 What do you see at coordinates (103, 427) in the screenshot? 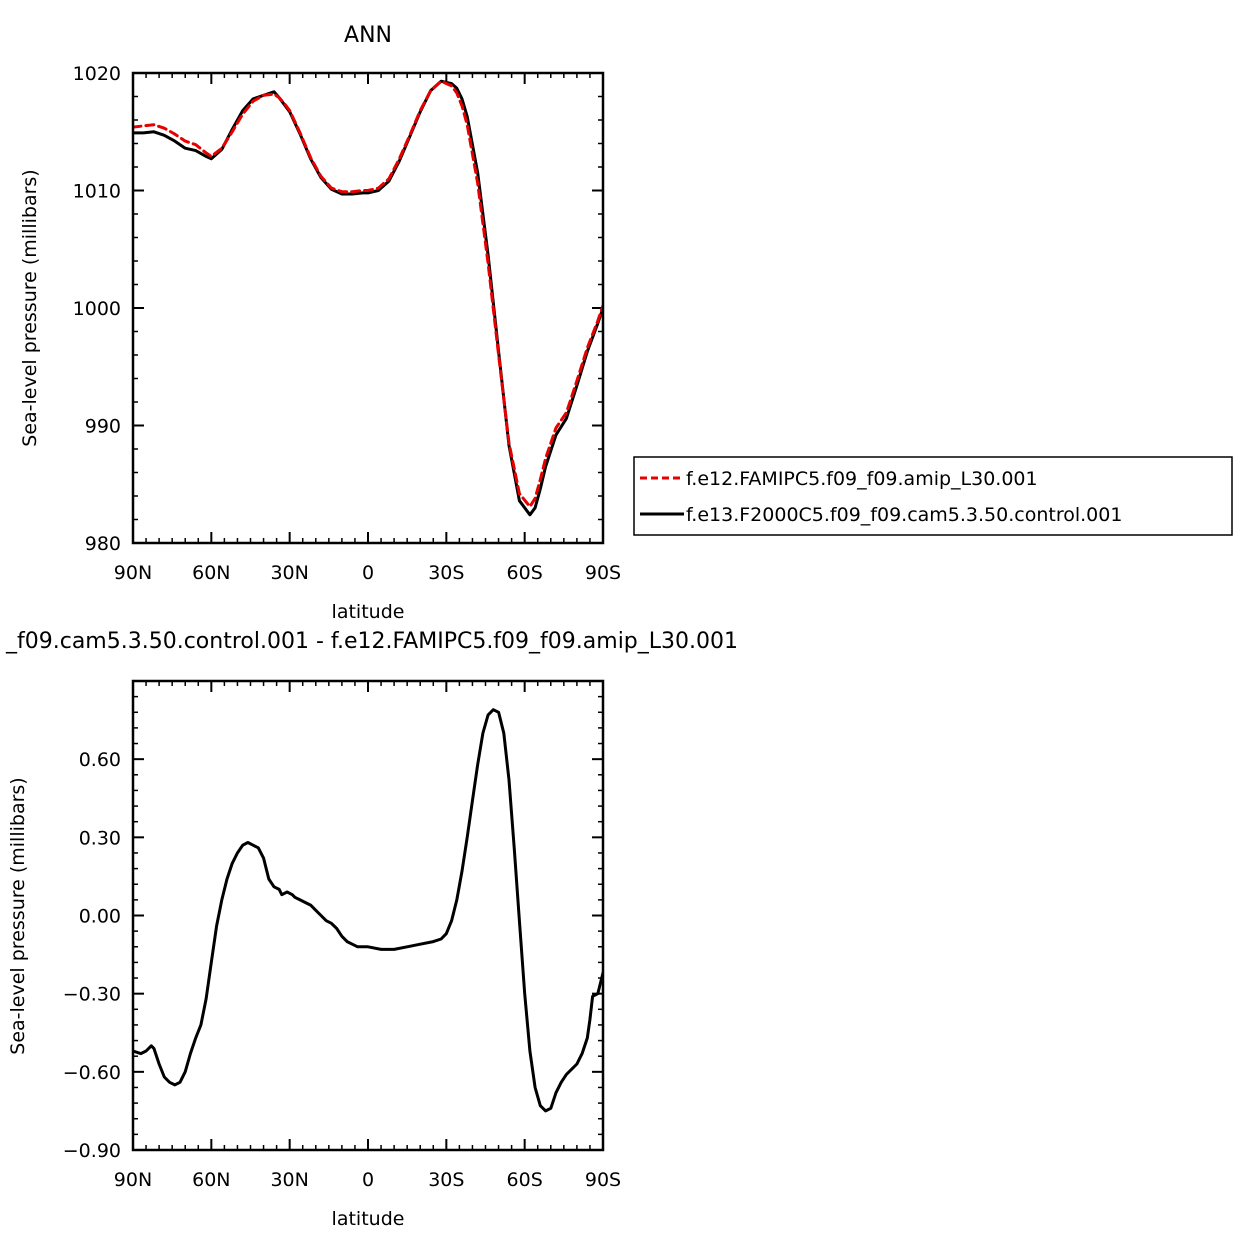
I see `y-tick-label: 990` at bounding box center [103, 427].